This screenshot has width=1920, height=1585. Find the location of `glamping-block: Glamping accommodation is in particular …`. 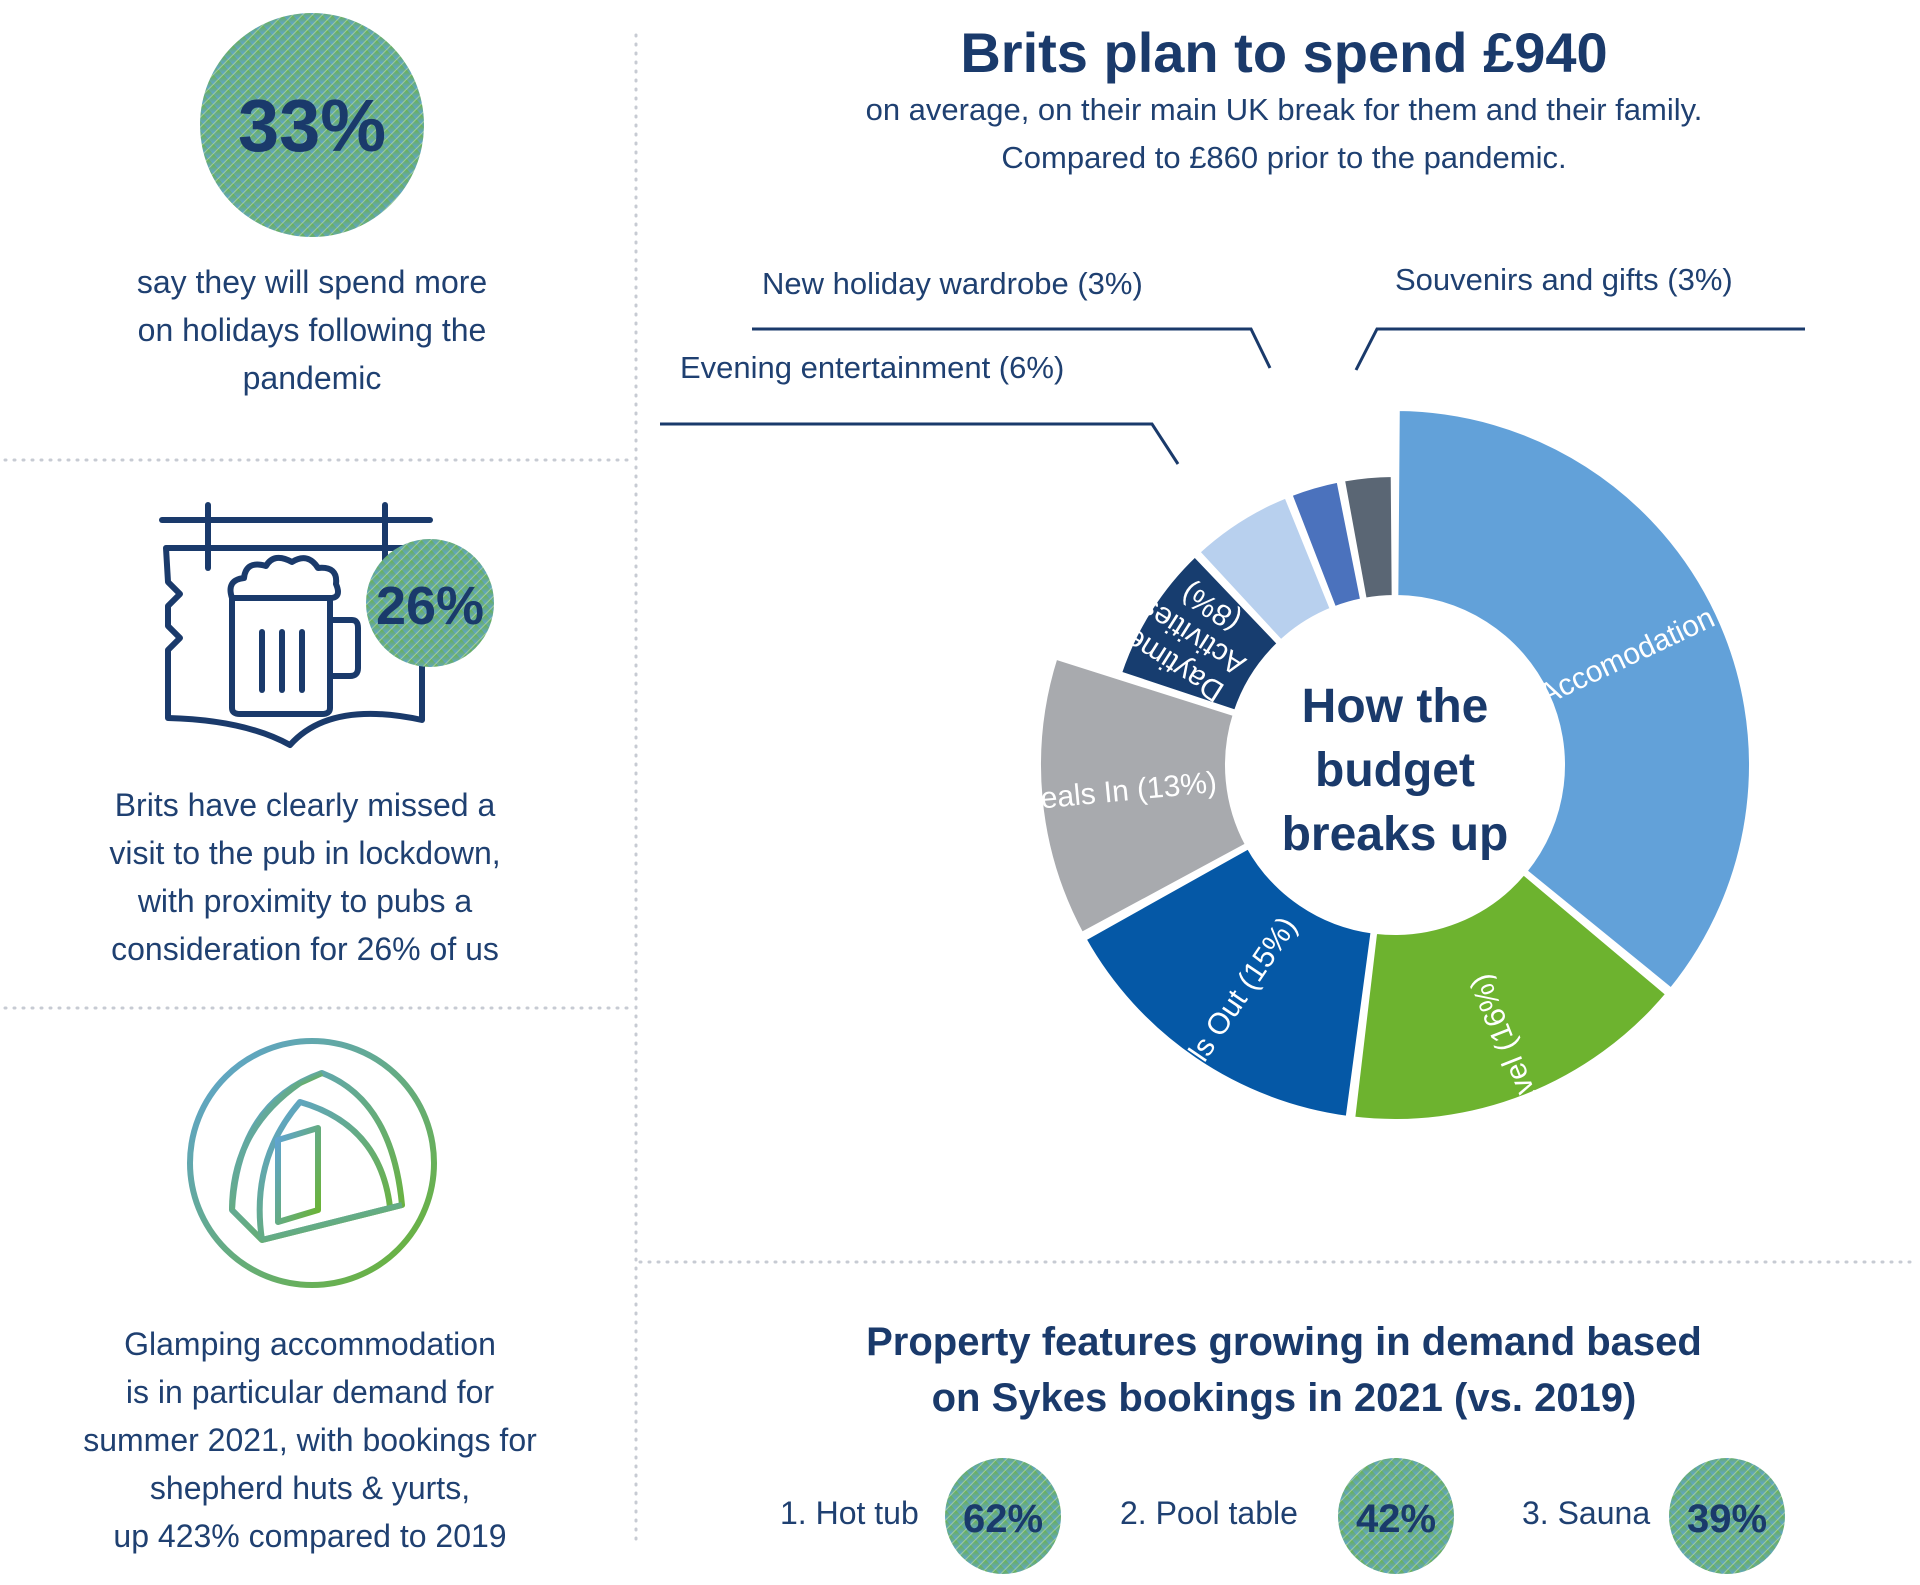

glamping-block: Glamping accommodation is in particular … is located at coordinates (310, 1296).